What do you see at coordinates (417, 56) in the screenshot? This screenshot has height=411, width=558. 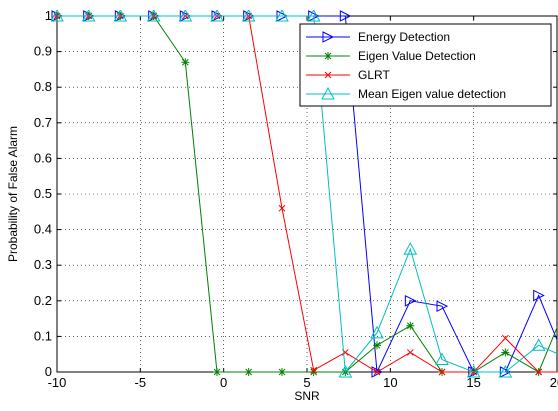 I see `legend-label: Eigen Value Detection` at bounding box center [417, 56].